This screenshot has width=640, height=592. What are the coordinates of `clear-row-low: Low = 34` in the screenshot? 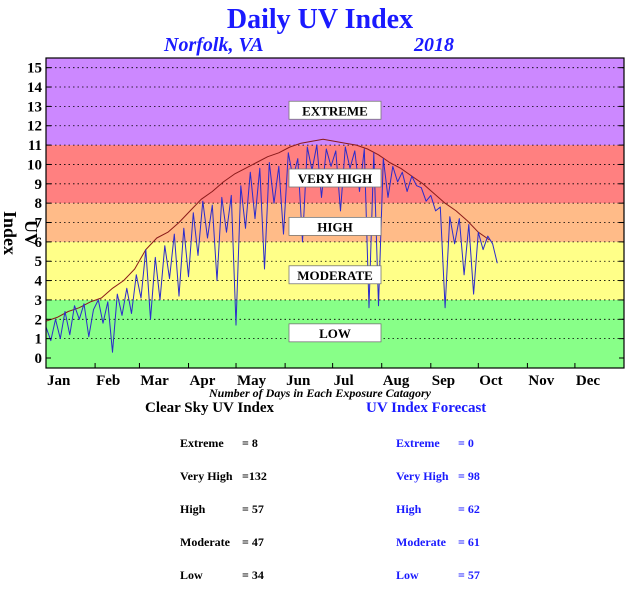 It's located at (223, 575).